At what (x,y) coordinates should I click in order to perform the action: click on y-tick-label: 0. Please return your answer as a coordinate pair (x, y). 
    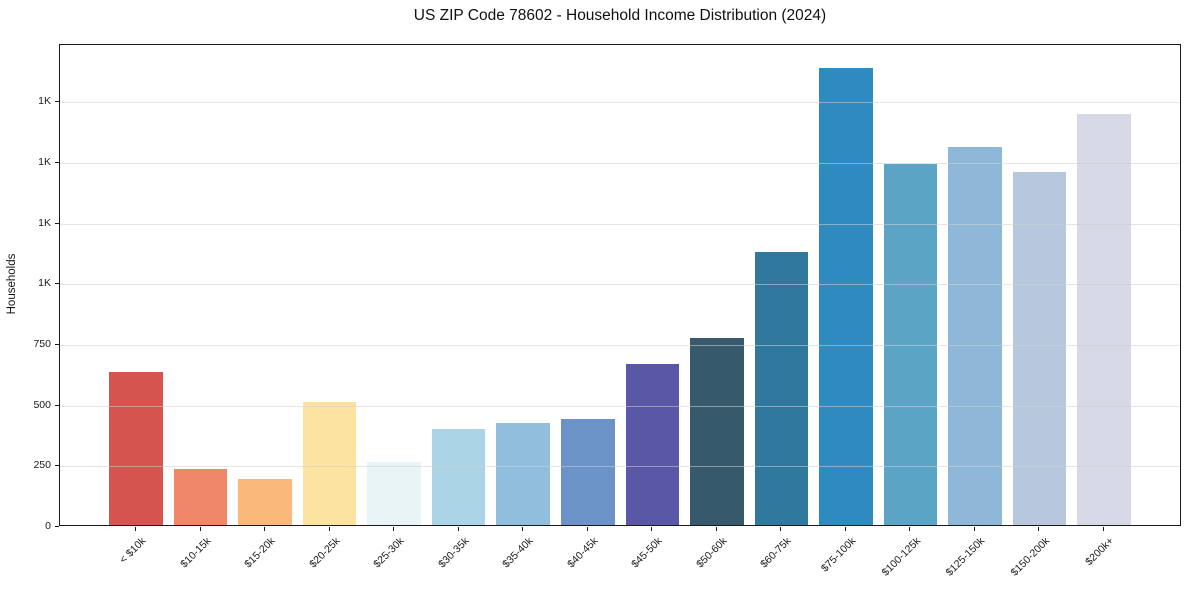
    Looking at the image, I should click on (48, 526).